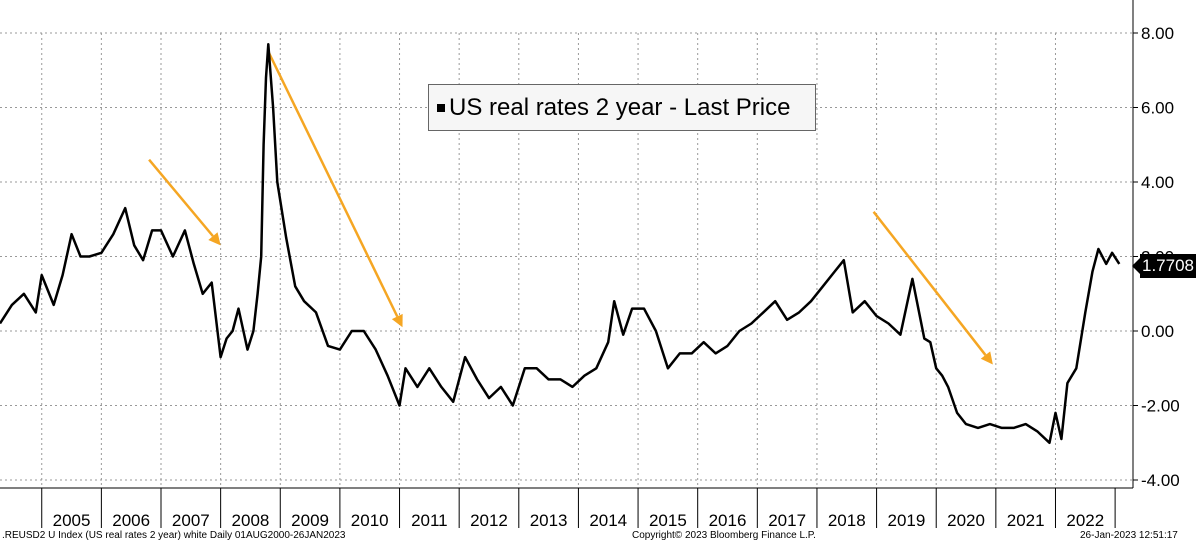 The image size is (1200, 546). I want to click on x-tick-label: 2015, so click(668, 520).